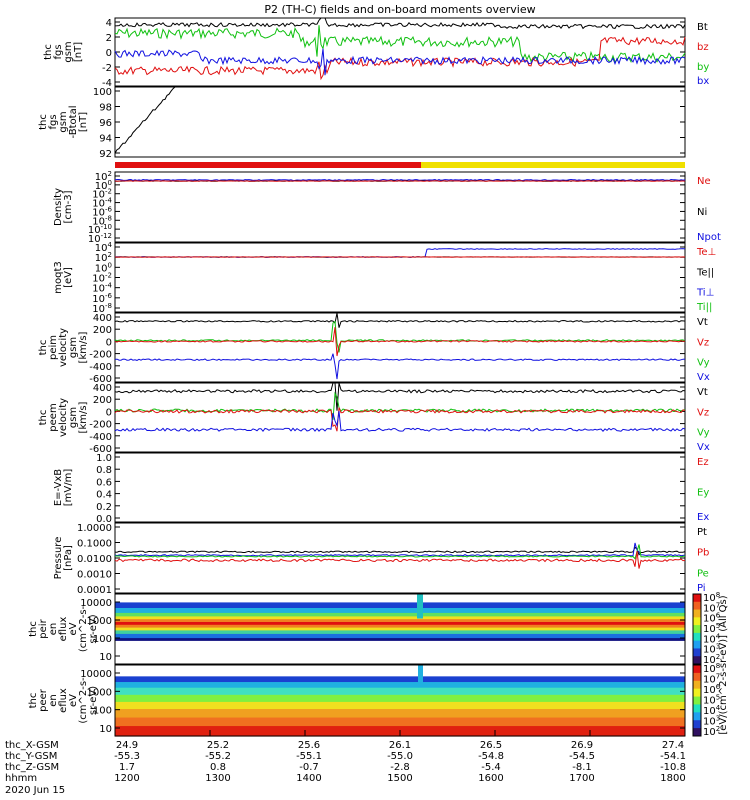 This screenshot has height=800, width=750. What do you see at coordinates (400, 405) in the screenshot?
I see `trace-vy` at bounding box center [400, 405].